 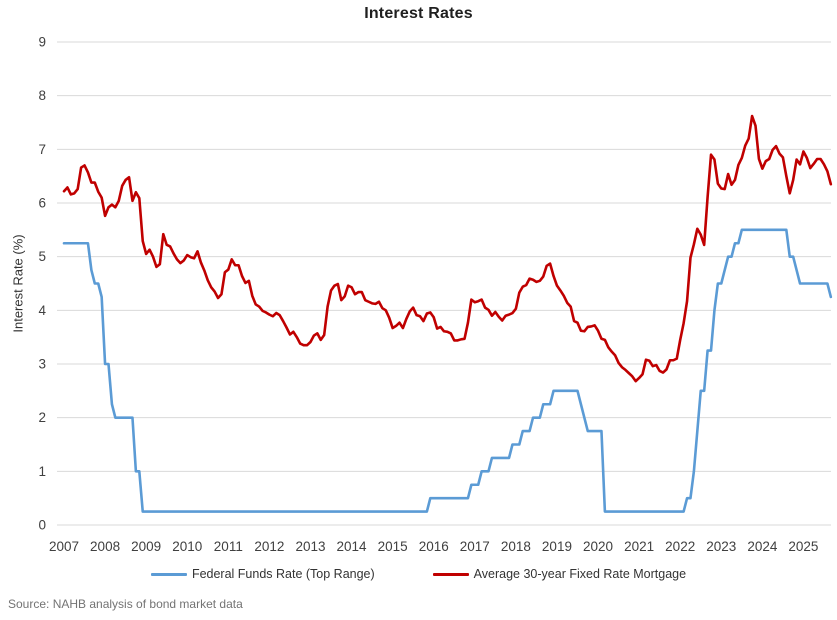 What do you see at coordinates (598, 546) in the screenshot?
I see `x-tick-label: 2020` at bounding box center [598, 546].